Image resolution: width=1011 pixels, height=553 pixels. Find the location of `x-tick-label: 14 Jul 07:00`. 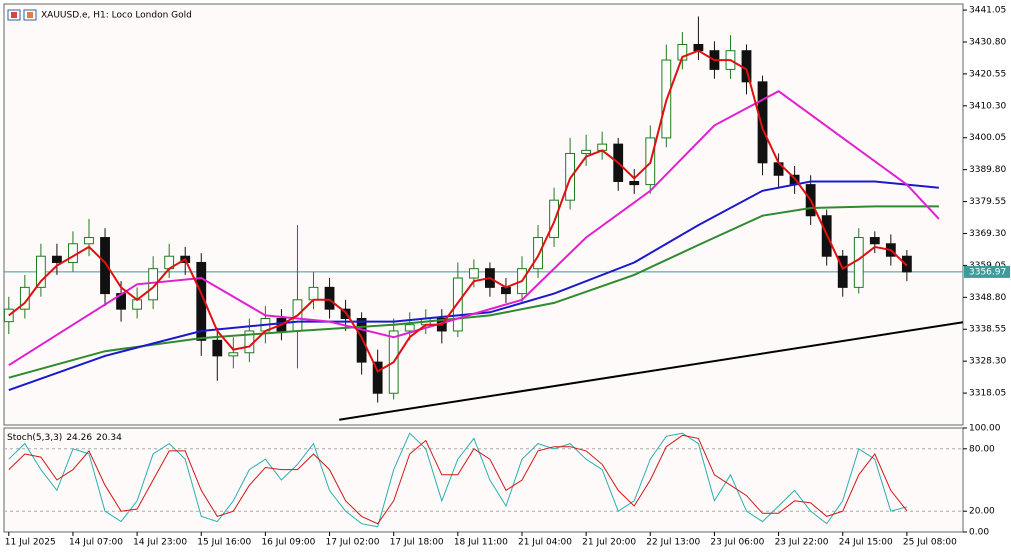

x-tick-label: 14 Jul 07:00 is located at coordinates (96, 543).